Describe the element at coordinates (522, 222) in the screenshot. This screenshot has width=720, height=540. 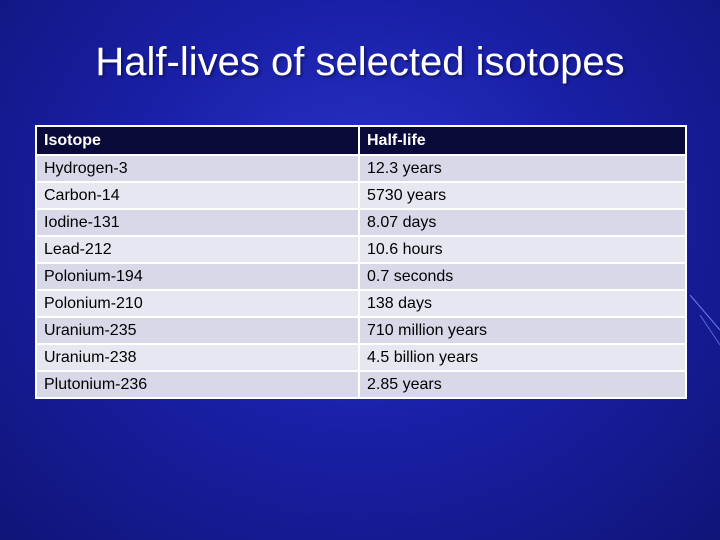
I see `half-life-cell: 8.07 days` at that location.